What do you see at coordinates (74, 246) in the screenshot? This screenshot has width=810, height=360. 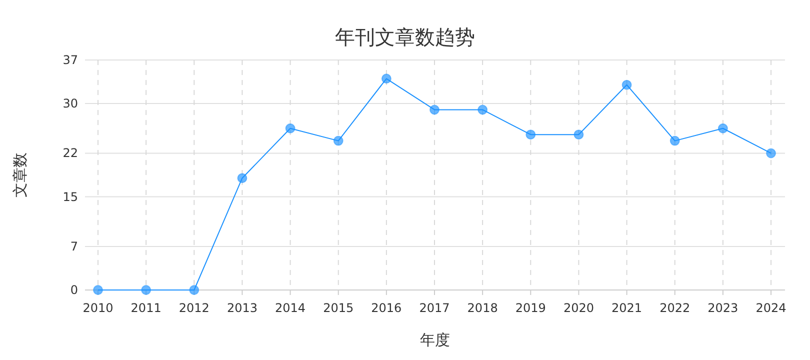 I see `y-tick-label: 7` at bounding box center [74, 246].